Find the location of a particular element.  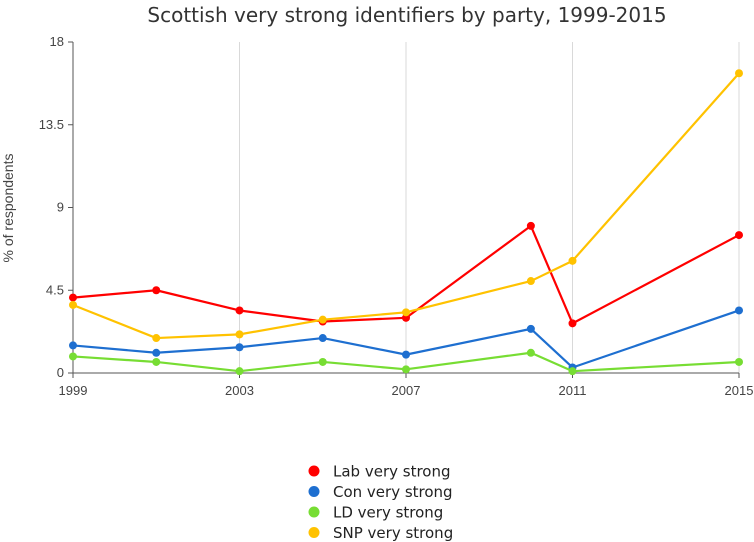

legend-label: Con very strong is located at coordinates (393, 492).